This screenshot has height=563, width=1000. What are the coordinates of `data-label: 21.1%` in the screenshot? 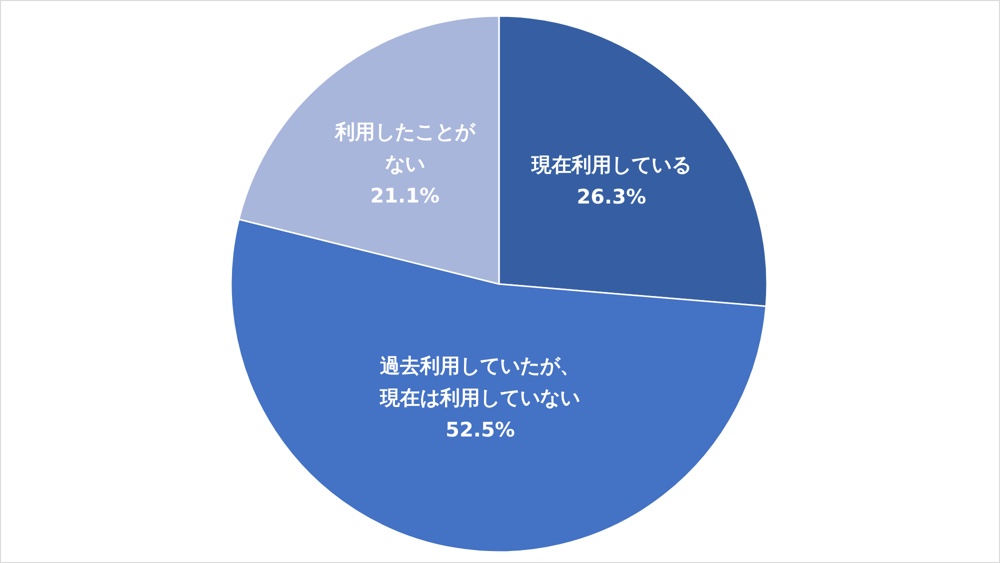 It's located at (405, 196).